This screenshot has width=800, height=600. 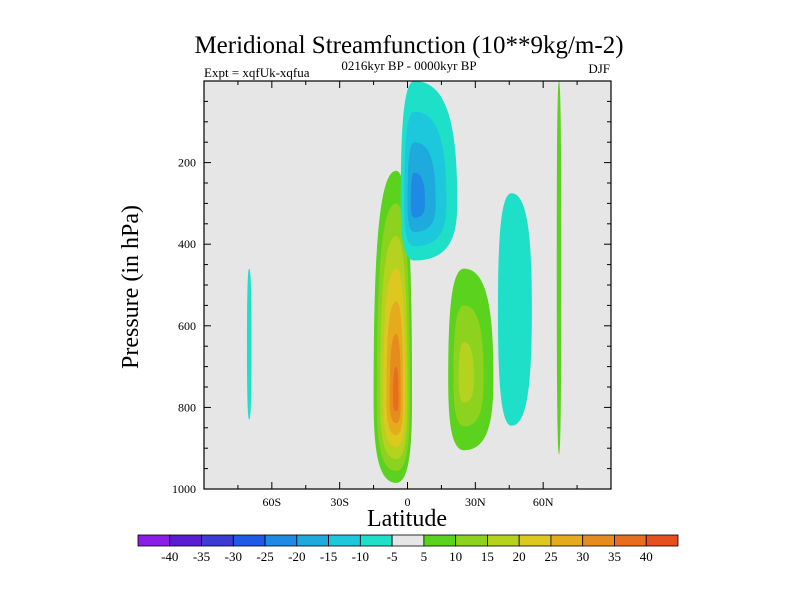 I want to click on x-tick-label: 30S, so click(x=339, y=502).